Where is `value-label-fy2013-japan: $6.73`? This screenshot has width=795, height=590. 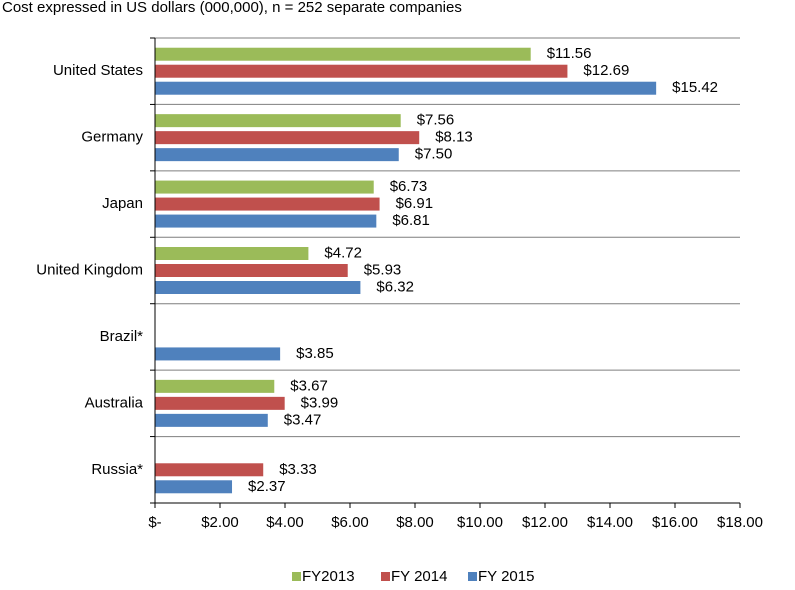
value-label-fy2013-japan: $6.73 is located at coordinates (409, 186).